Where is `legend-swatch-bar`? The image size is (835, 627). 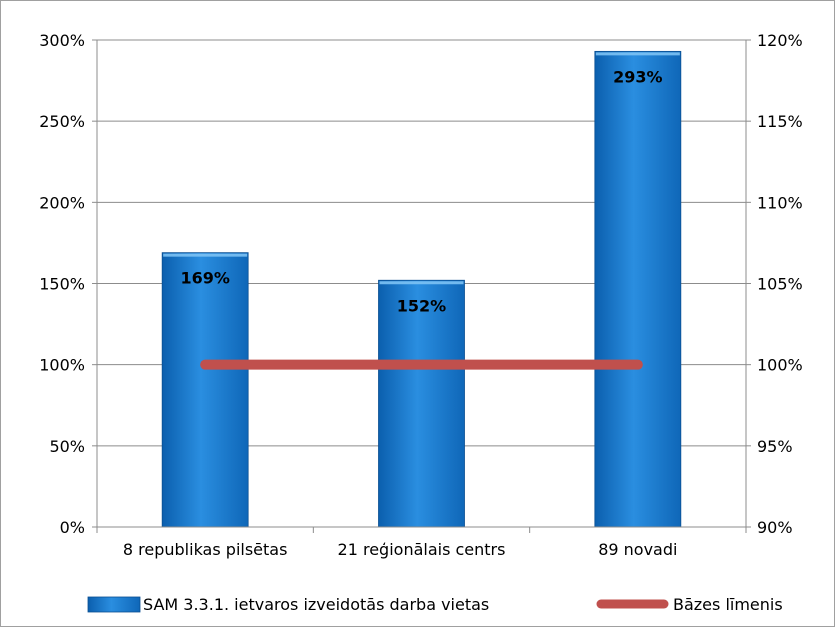
legend-swatch-bar is located at coordinates (114, 604).